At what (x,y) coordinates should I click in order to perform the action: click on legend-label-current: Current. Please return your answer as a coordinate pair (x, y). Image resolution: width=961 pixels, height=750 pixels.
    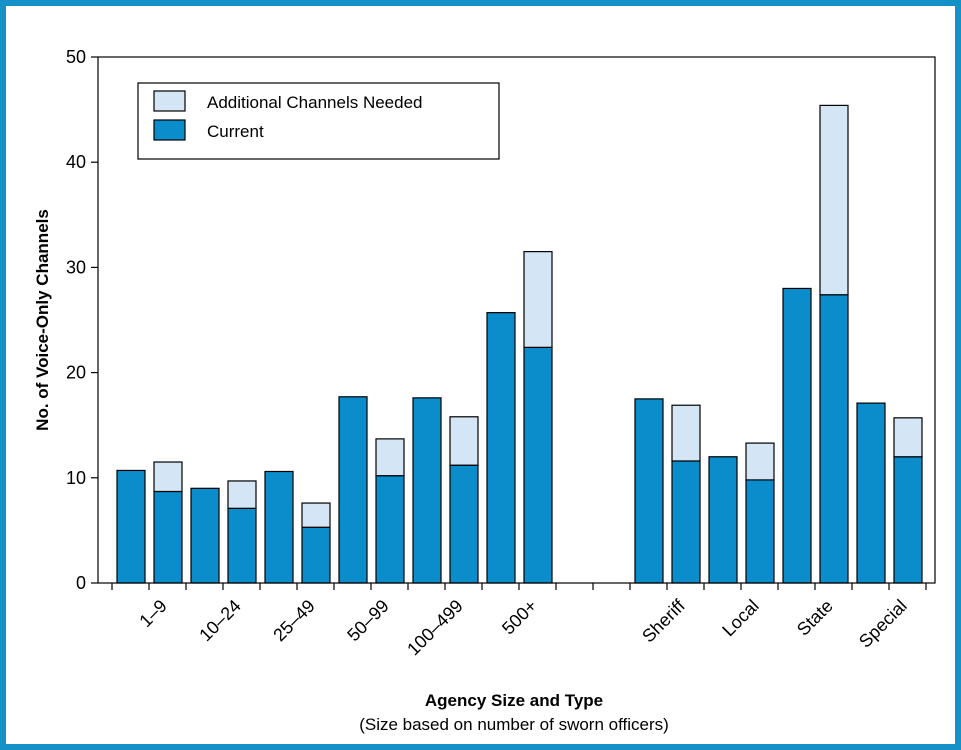
    Looking at the image, I should click on (235, 131).